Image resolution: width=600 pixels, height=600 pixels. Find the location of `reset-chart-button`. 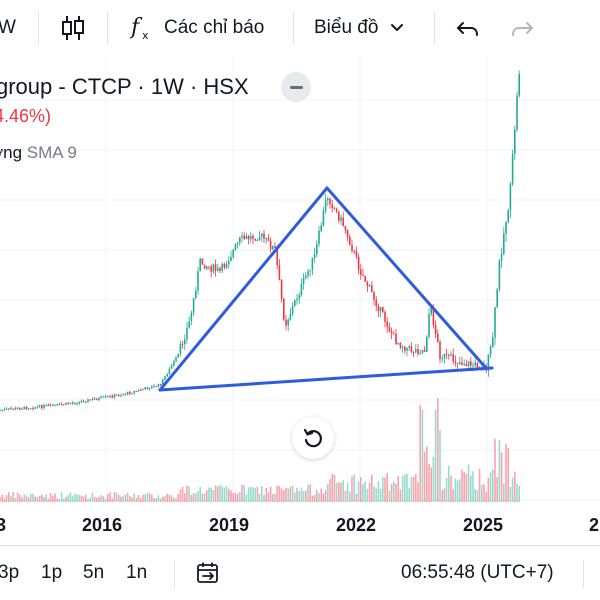

reset-chart-button is located at coordinates (313, 438).